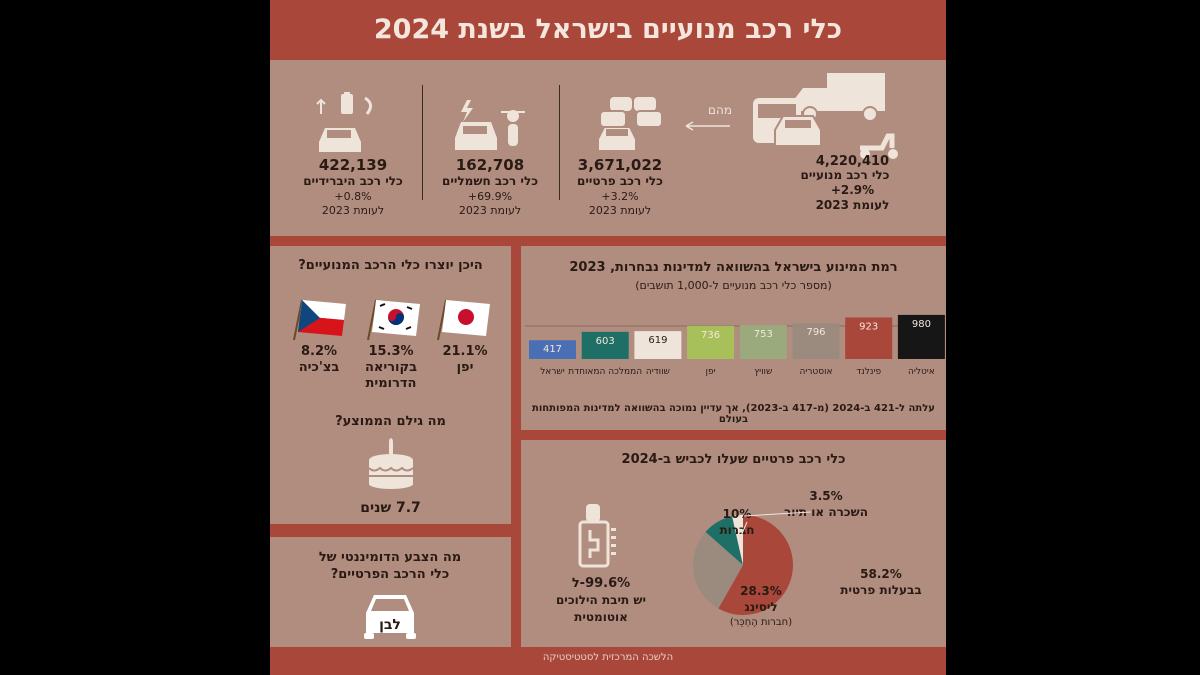  What do you see at coordinates (852, 161) in the screenshot?
I see `motor-value: 4,220,410` at bounding box center [852, 161].